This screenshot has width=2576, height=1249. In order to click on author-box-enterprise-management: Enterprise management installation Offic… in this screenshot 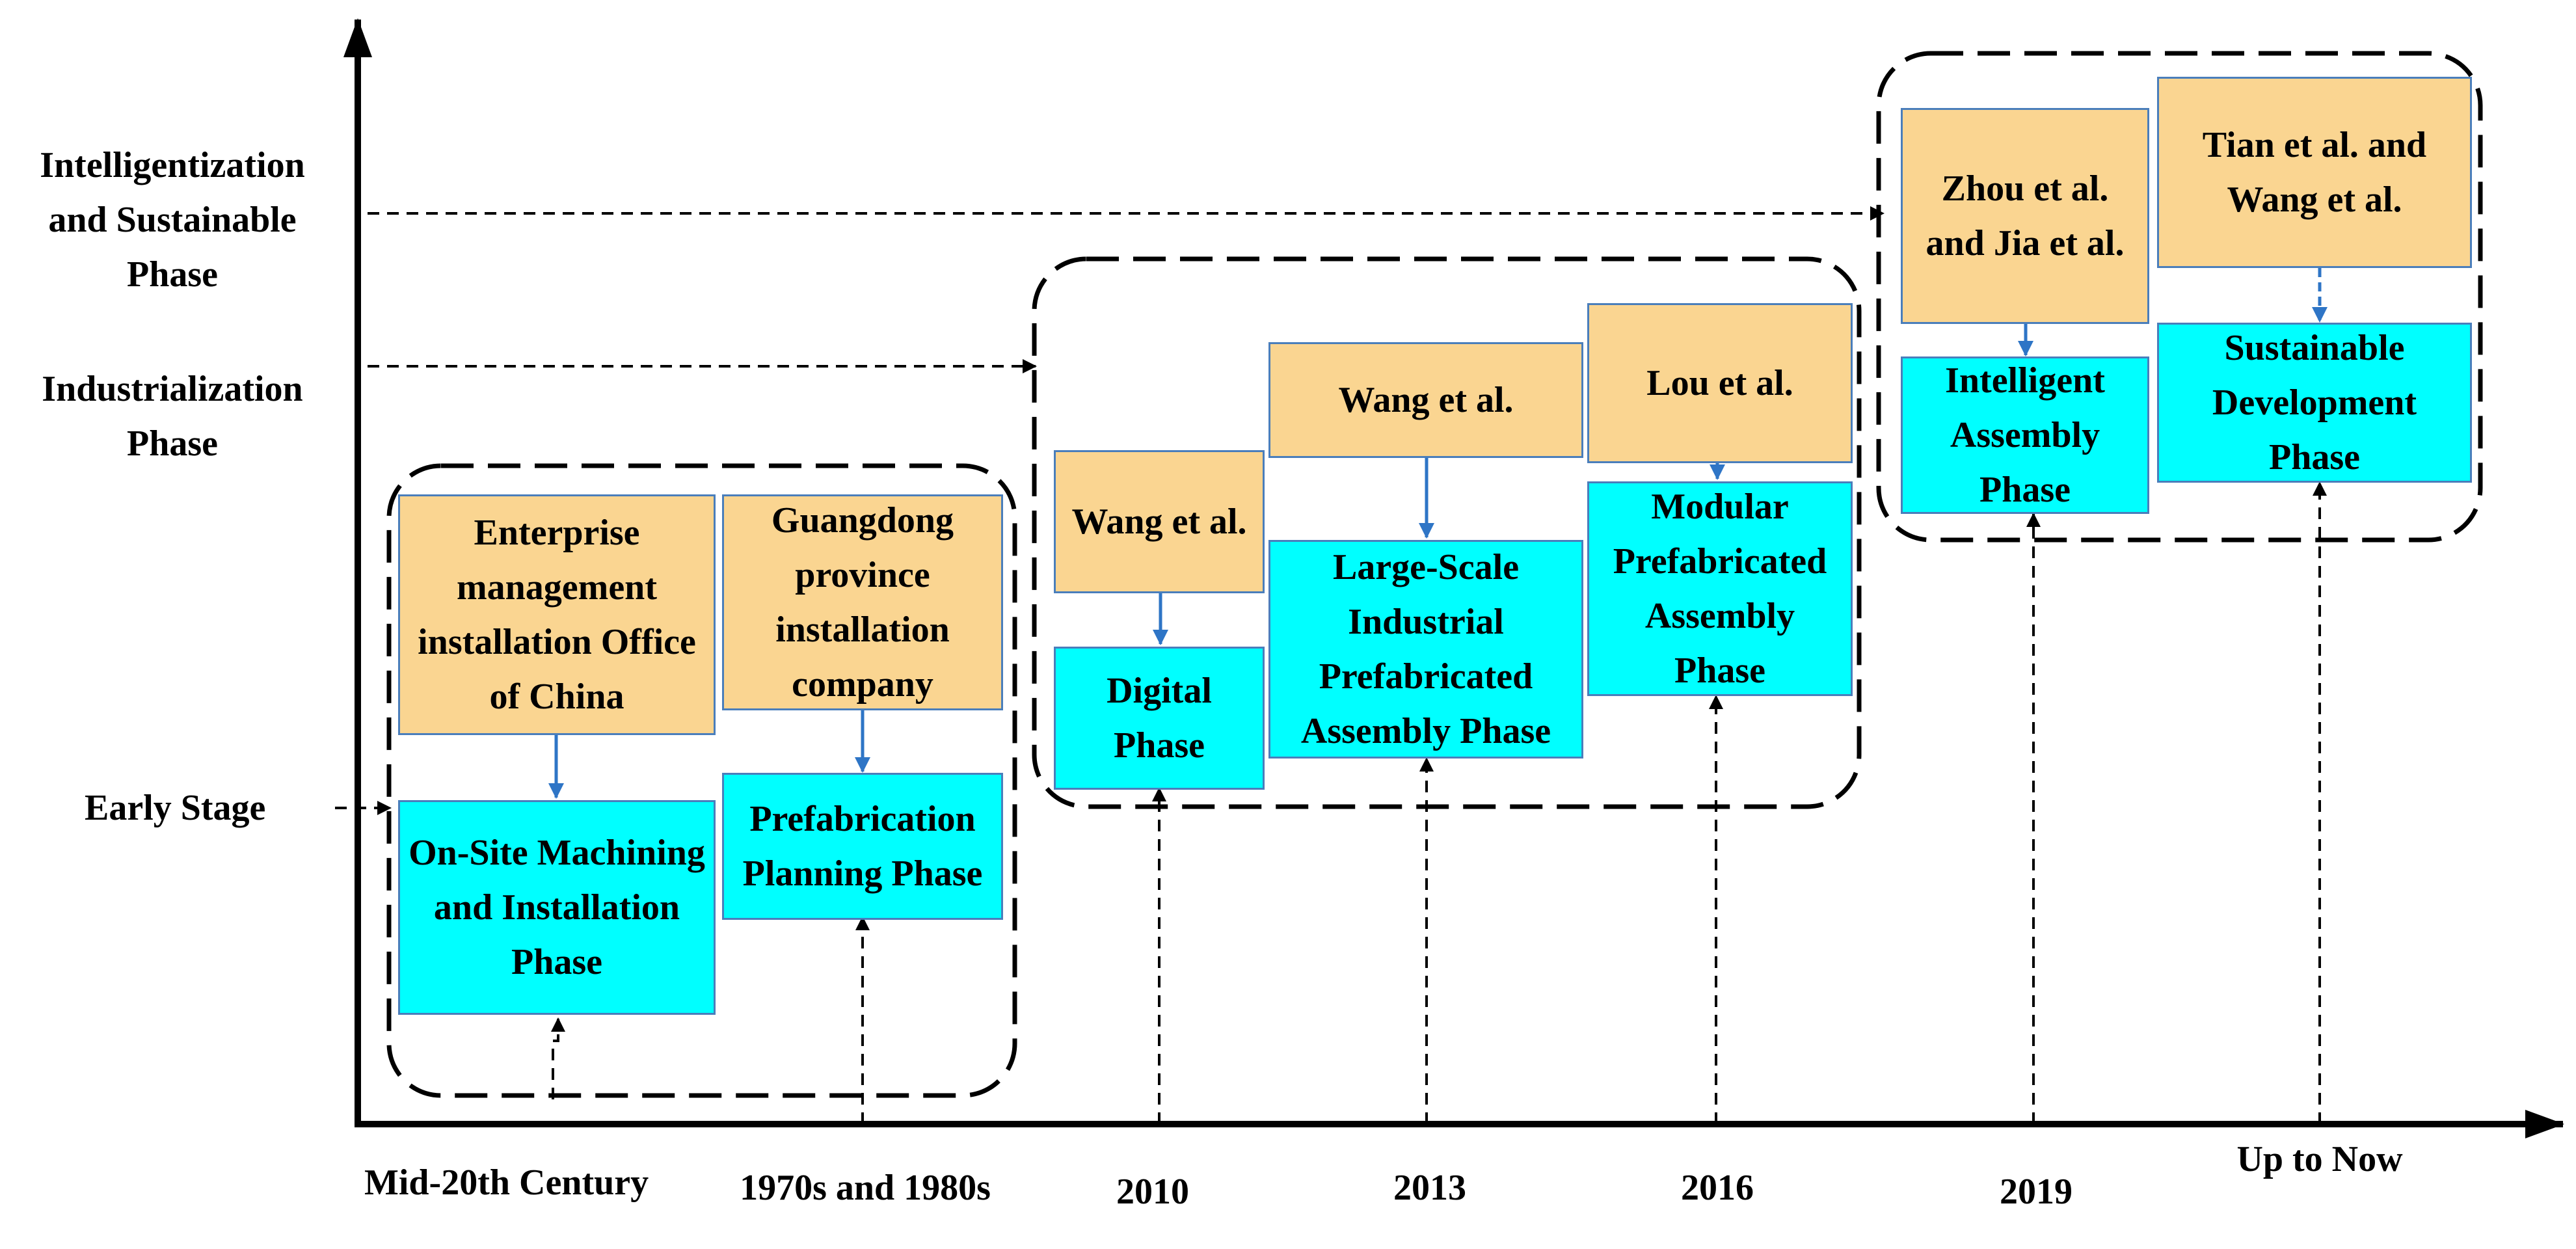, I will do `click(557, 614)`.